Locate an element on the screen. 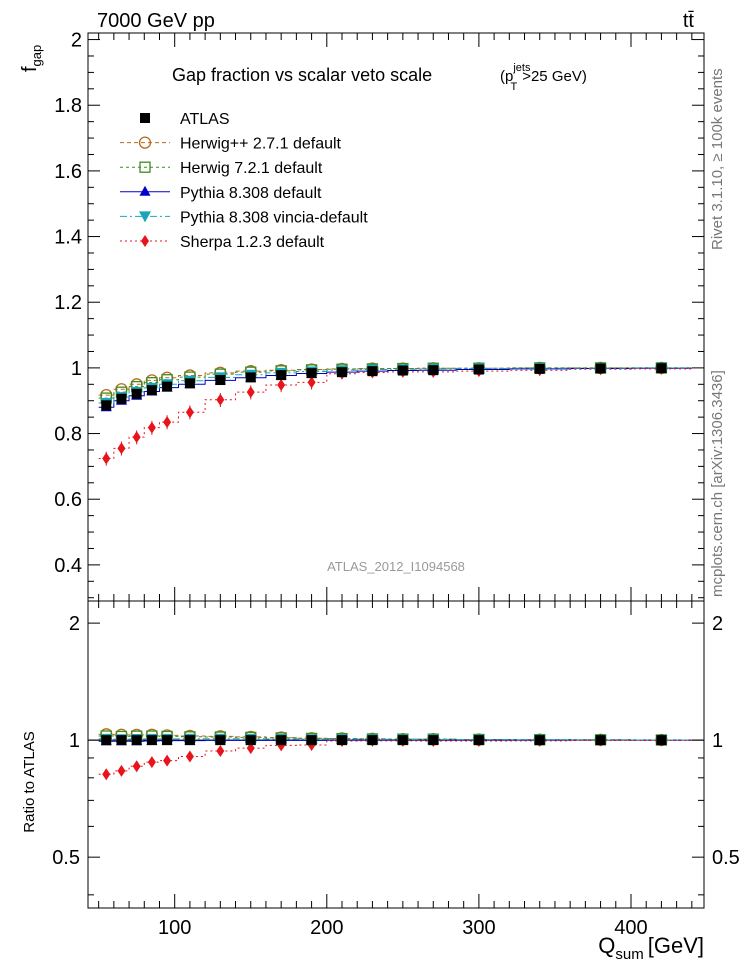 Image resolution: width=746 pixels, height=972 pixels. x-tick-label: 100 is located at coordinates (174, 928).